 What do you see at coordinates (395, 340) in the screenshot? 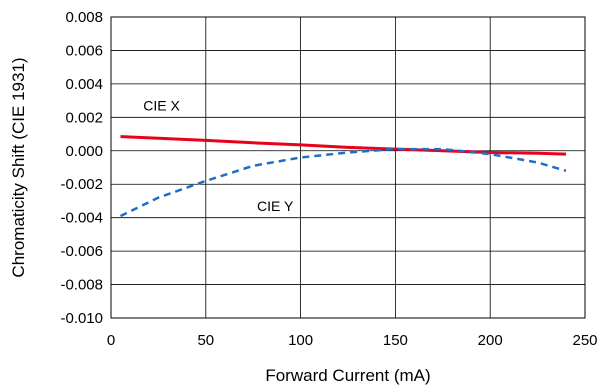
I see `x-tick-label: 150` at bounding box center [395, 340].